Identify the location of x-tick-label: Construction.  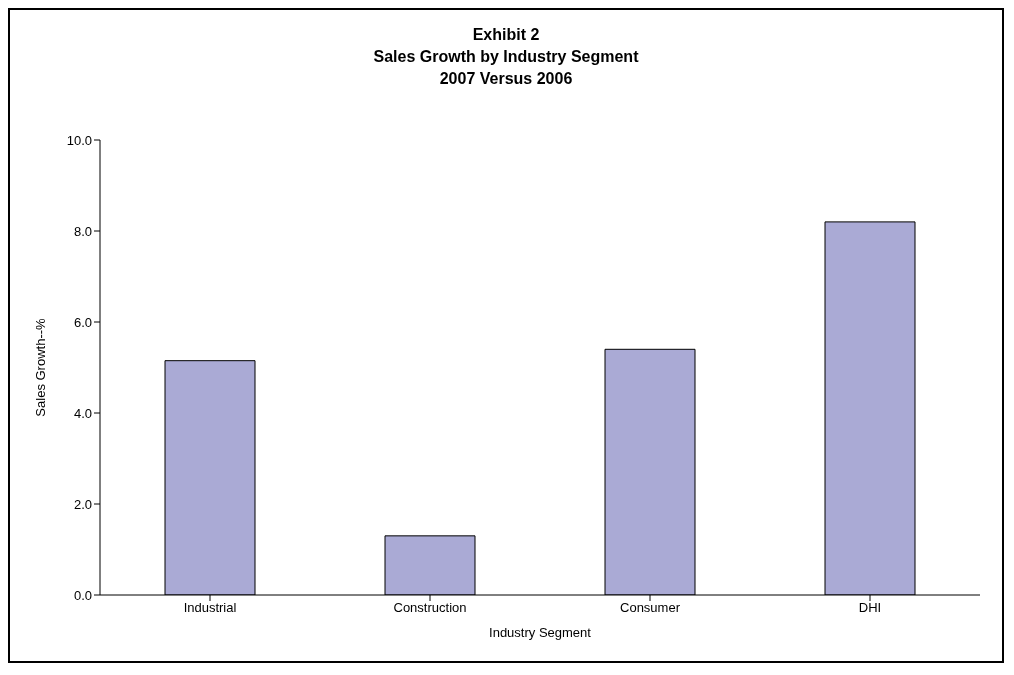
(430, 608).